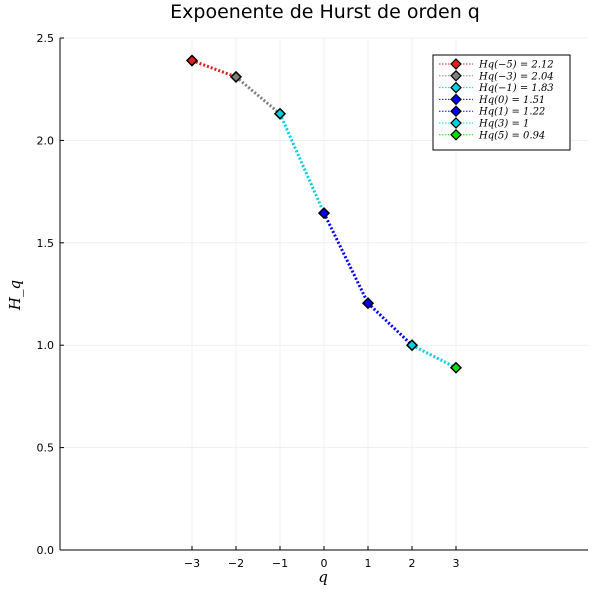 This screenshot has width=600, height=600. I want to click on x-tick-label: −2, so click(236, 563).